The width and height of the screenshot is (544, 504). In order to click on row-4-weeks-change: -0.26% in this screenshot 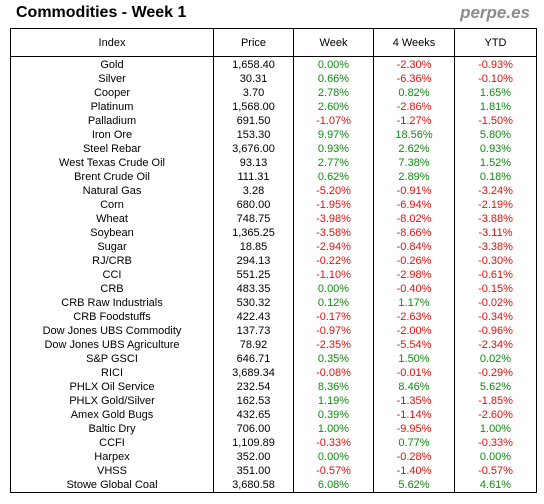, I will do `click(414, 261)`.